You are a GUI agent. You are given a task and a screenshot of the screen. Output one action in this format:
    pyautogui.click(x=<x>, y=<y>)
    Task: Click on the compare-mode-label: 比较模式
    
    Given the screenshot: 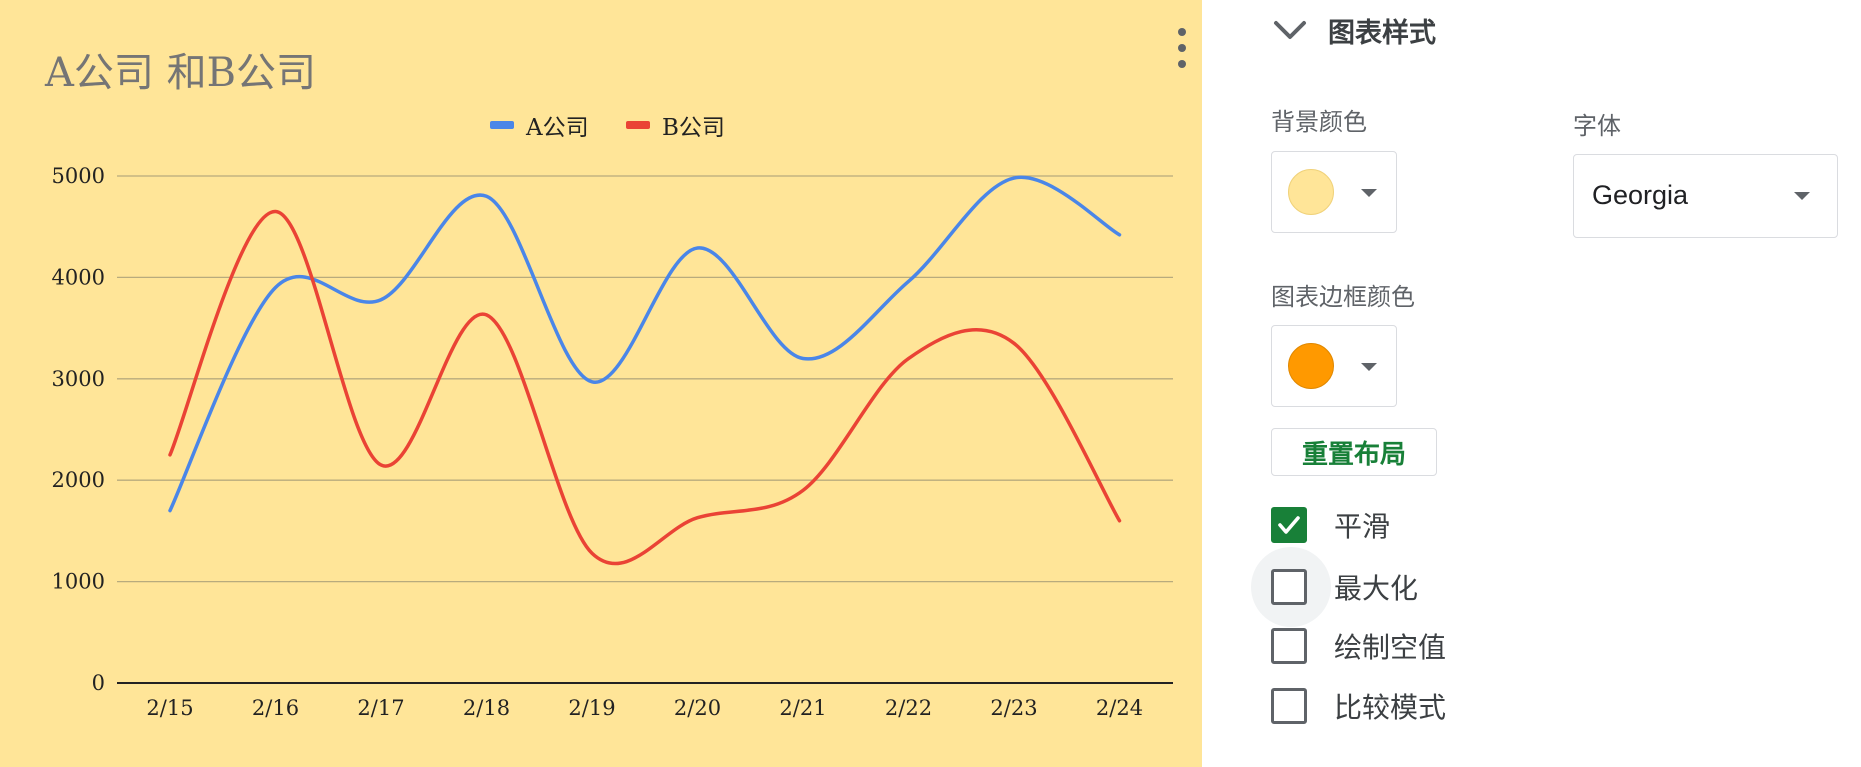 What is the action you would take?
    pyautogui.click(x=1390, y=707)
    